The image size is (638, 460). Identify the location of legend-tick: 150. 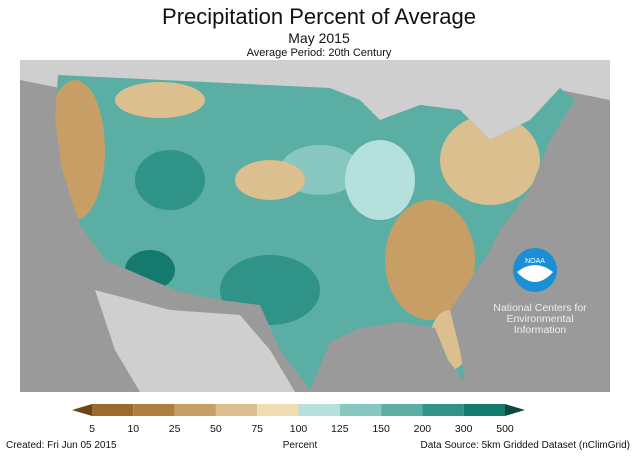
(381, 428).